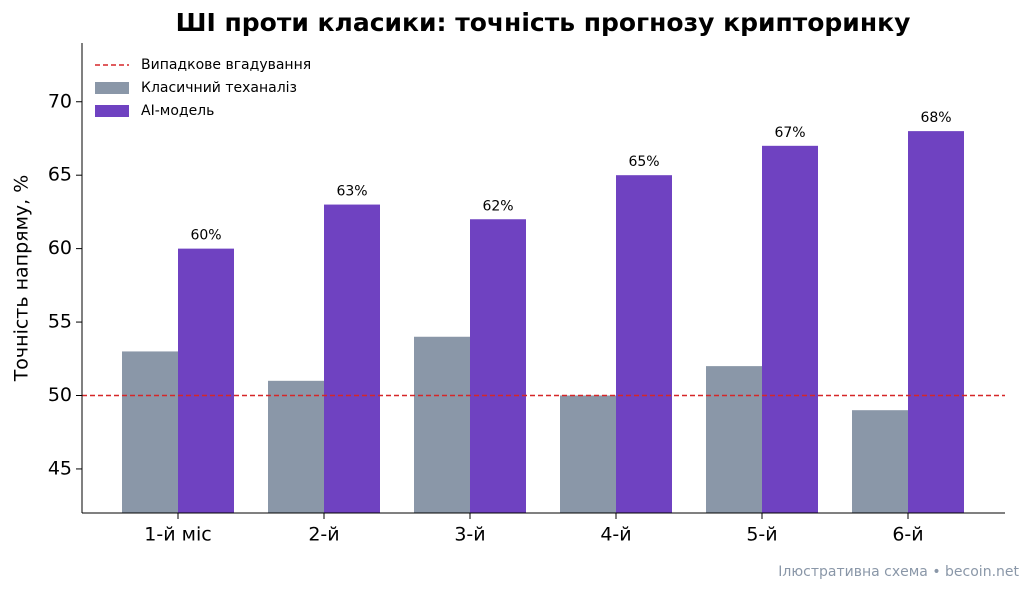  I want to click on x-tick-label: 6-й, so click(907, 535).